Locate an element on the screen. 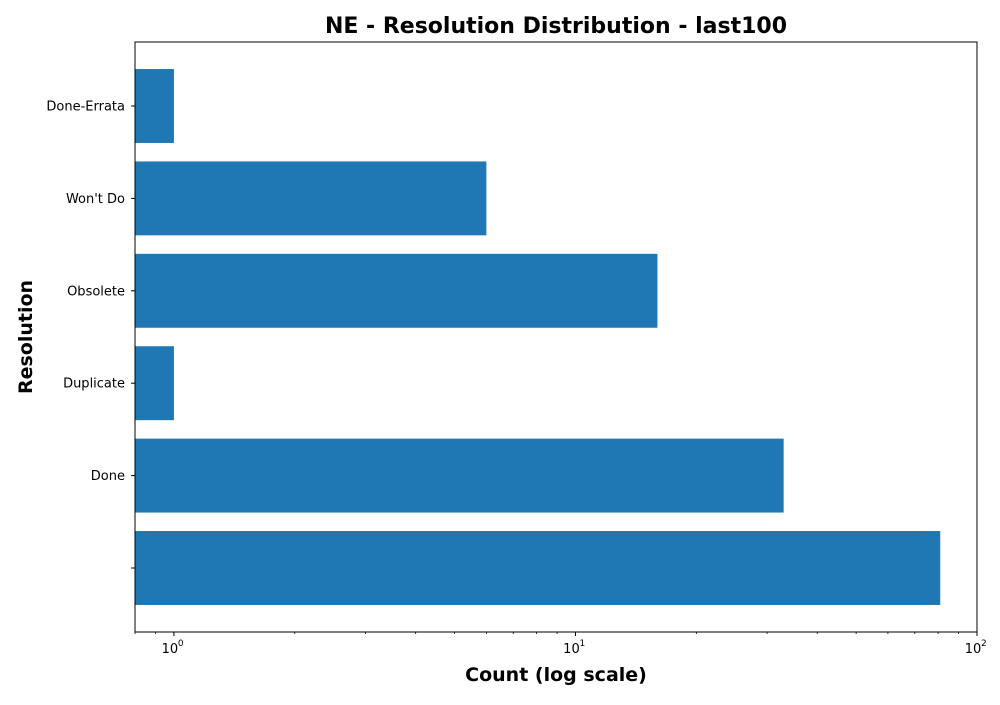 The height and width of the screenshot is (705, 1000). chart-title: NE - Resolution Distribution - last100 is located at coordinates (556, 26).